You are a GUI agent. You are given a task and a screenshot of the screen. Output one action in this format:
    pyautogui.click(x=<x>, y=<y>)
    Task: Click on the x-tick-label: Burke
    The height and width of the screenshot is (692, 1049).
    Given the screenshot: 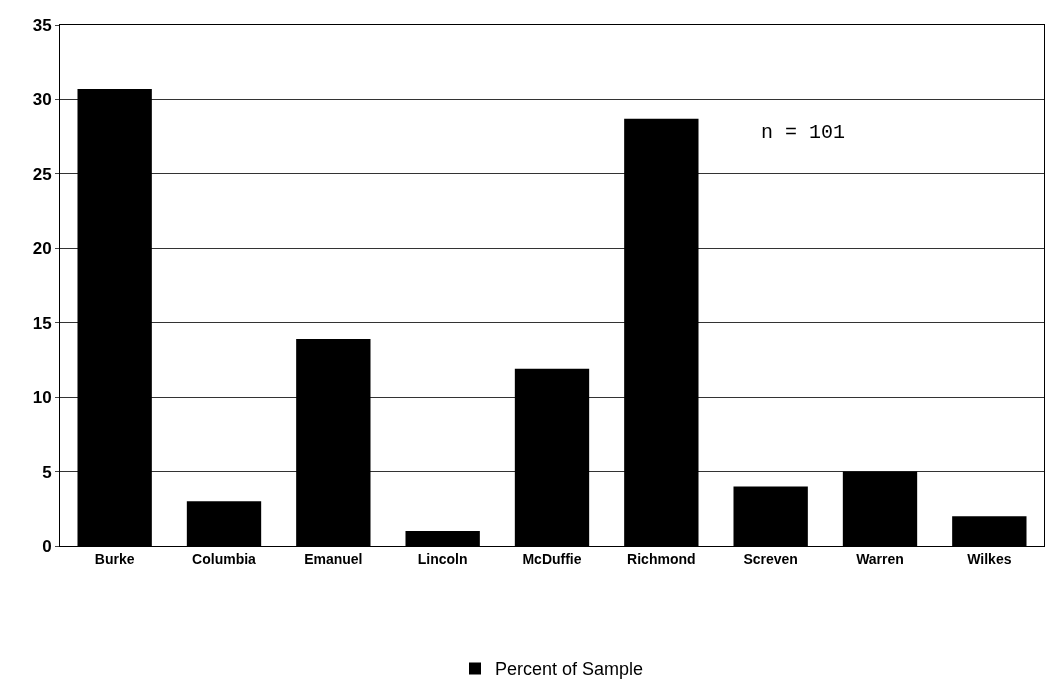 What is the action you would take?
    pyautogui.click(x=114, y=558)
    